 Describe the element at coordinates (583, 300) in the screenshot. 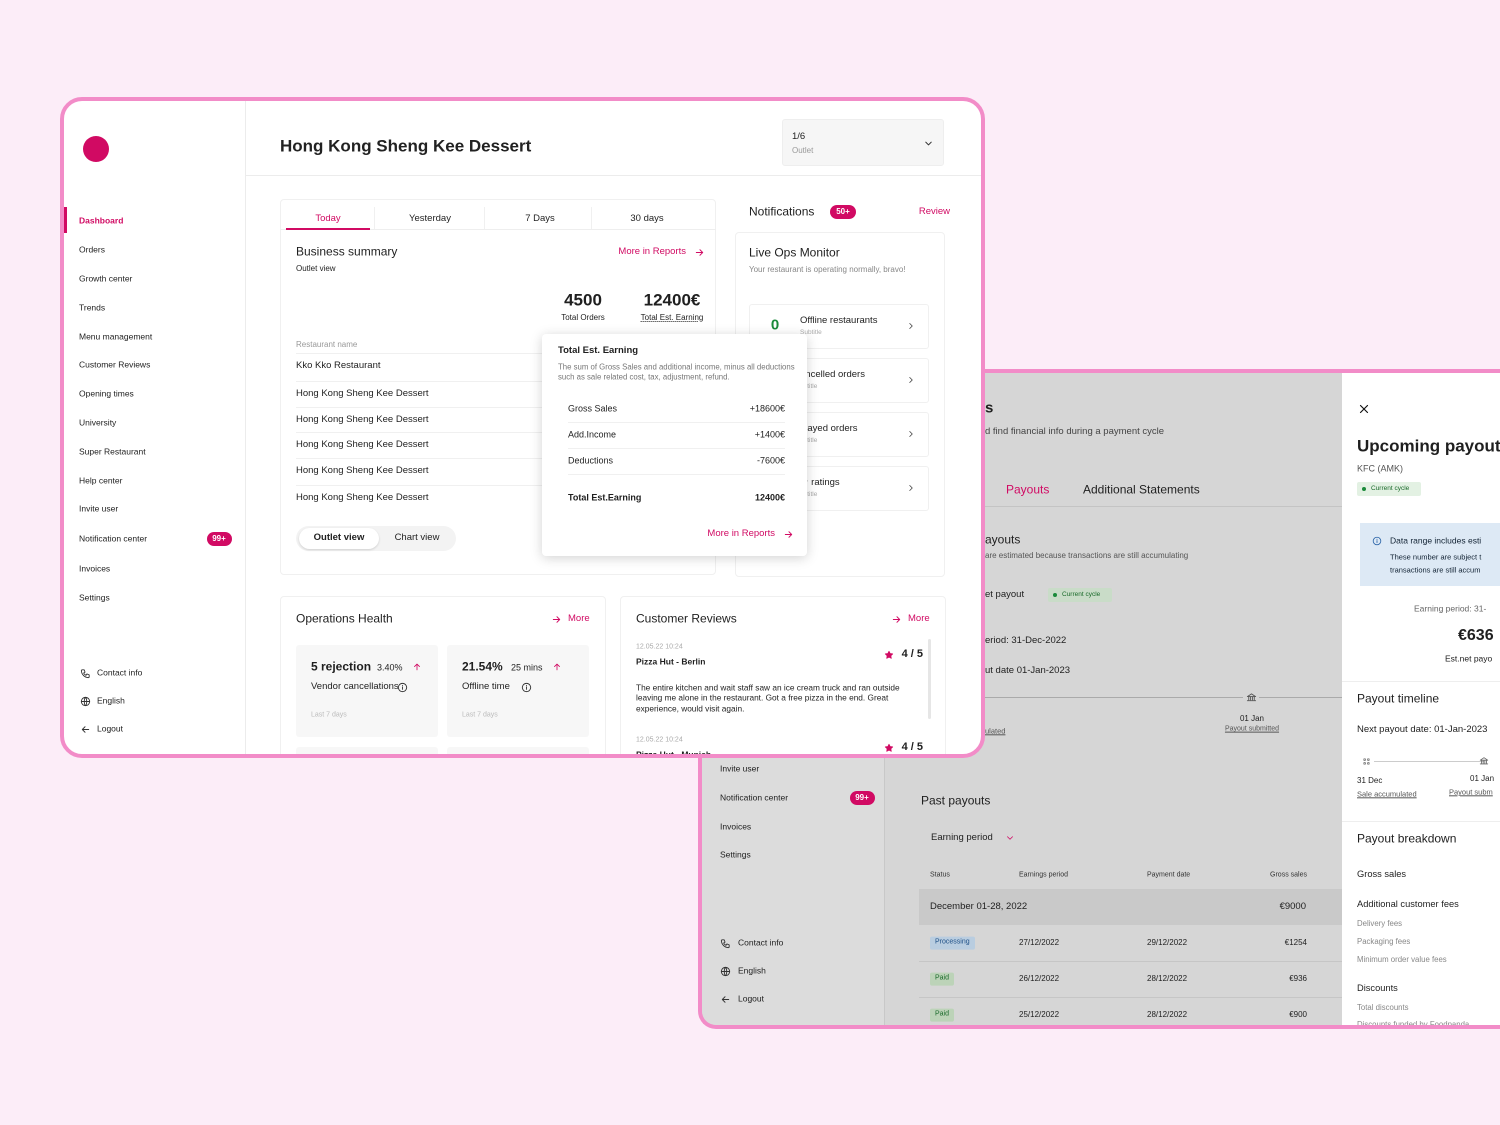

I see `stat-value: 4500` at that location.